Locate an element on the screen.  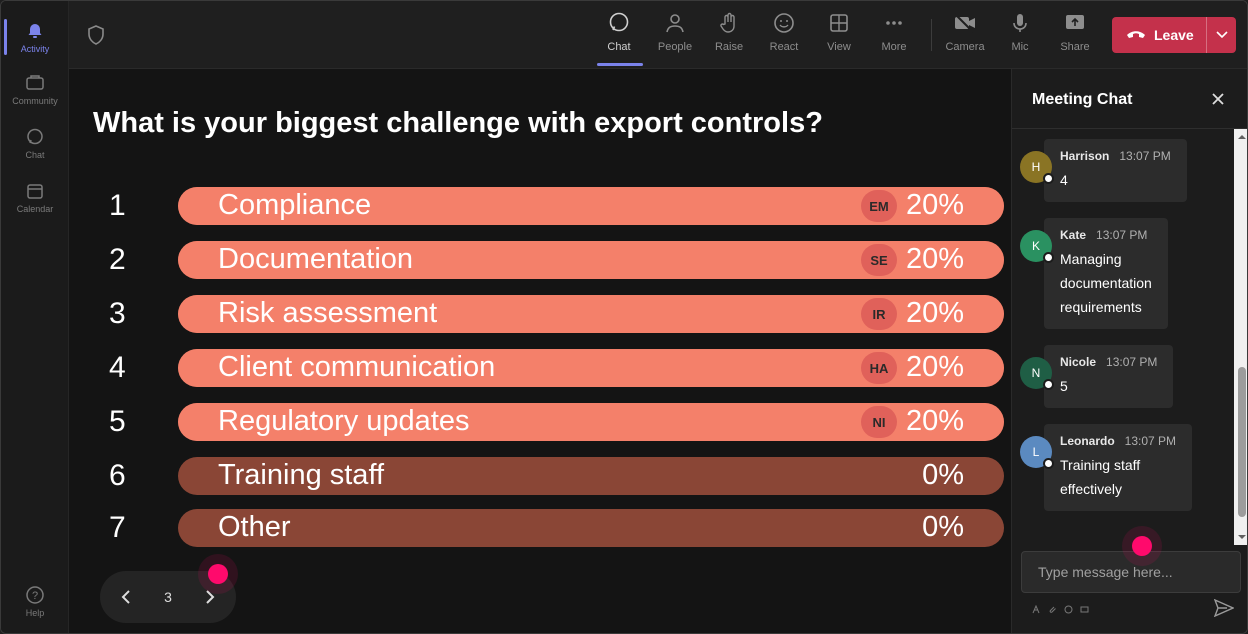
leave-divider is located at coordinates (1206, 35).